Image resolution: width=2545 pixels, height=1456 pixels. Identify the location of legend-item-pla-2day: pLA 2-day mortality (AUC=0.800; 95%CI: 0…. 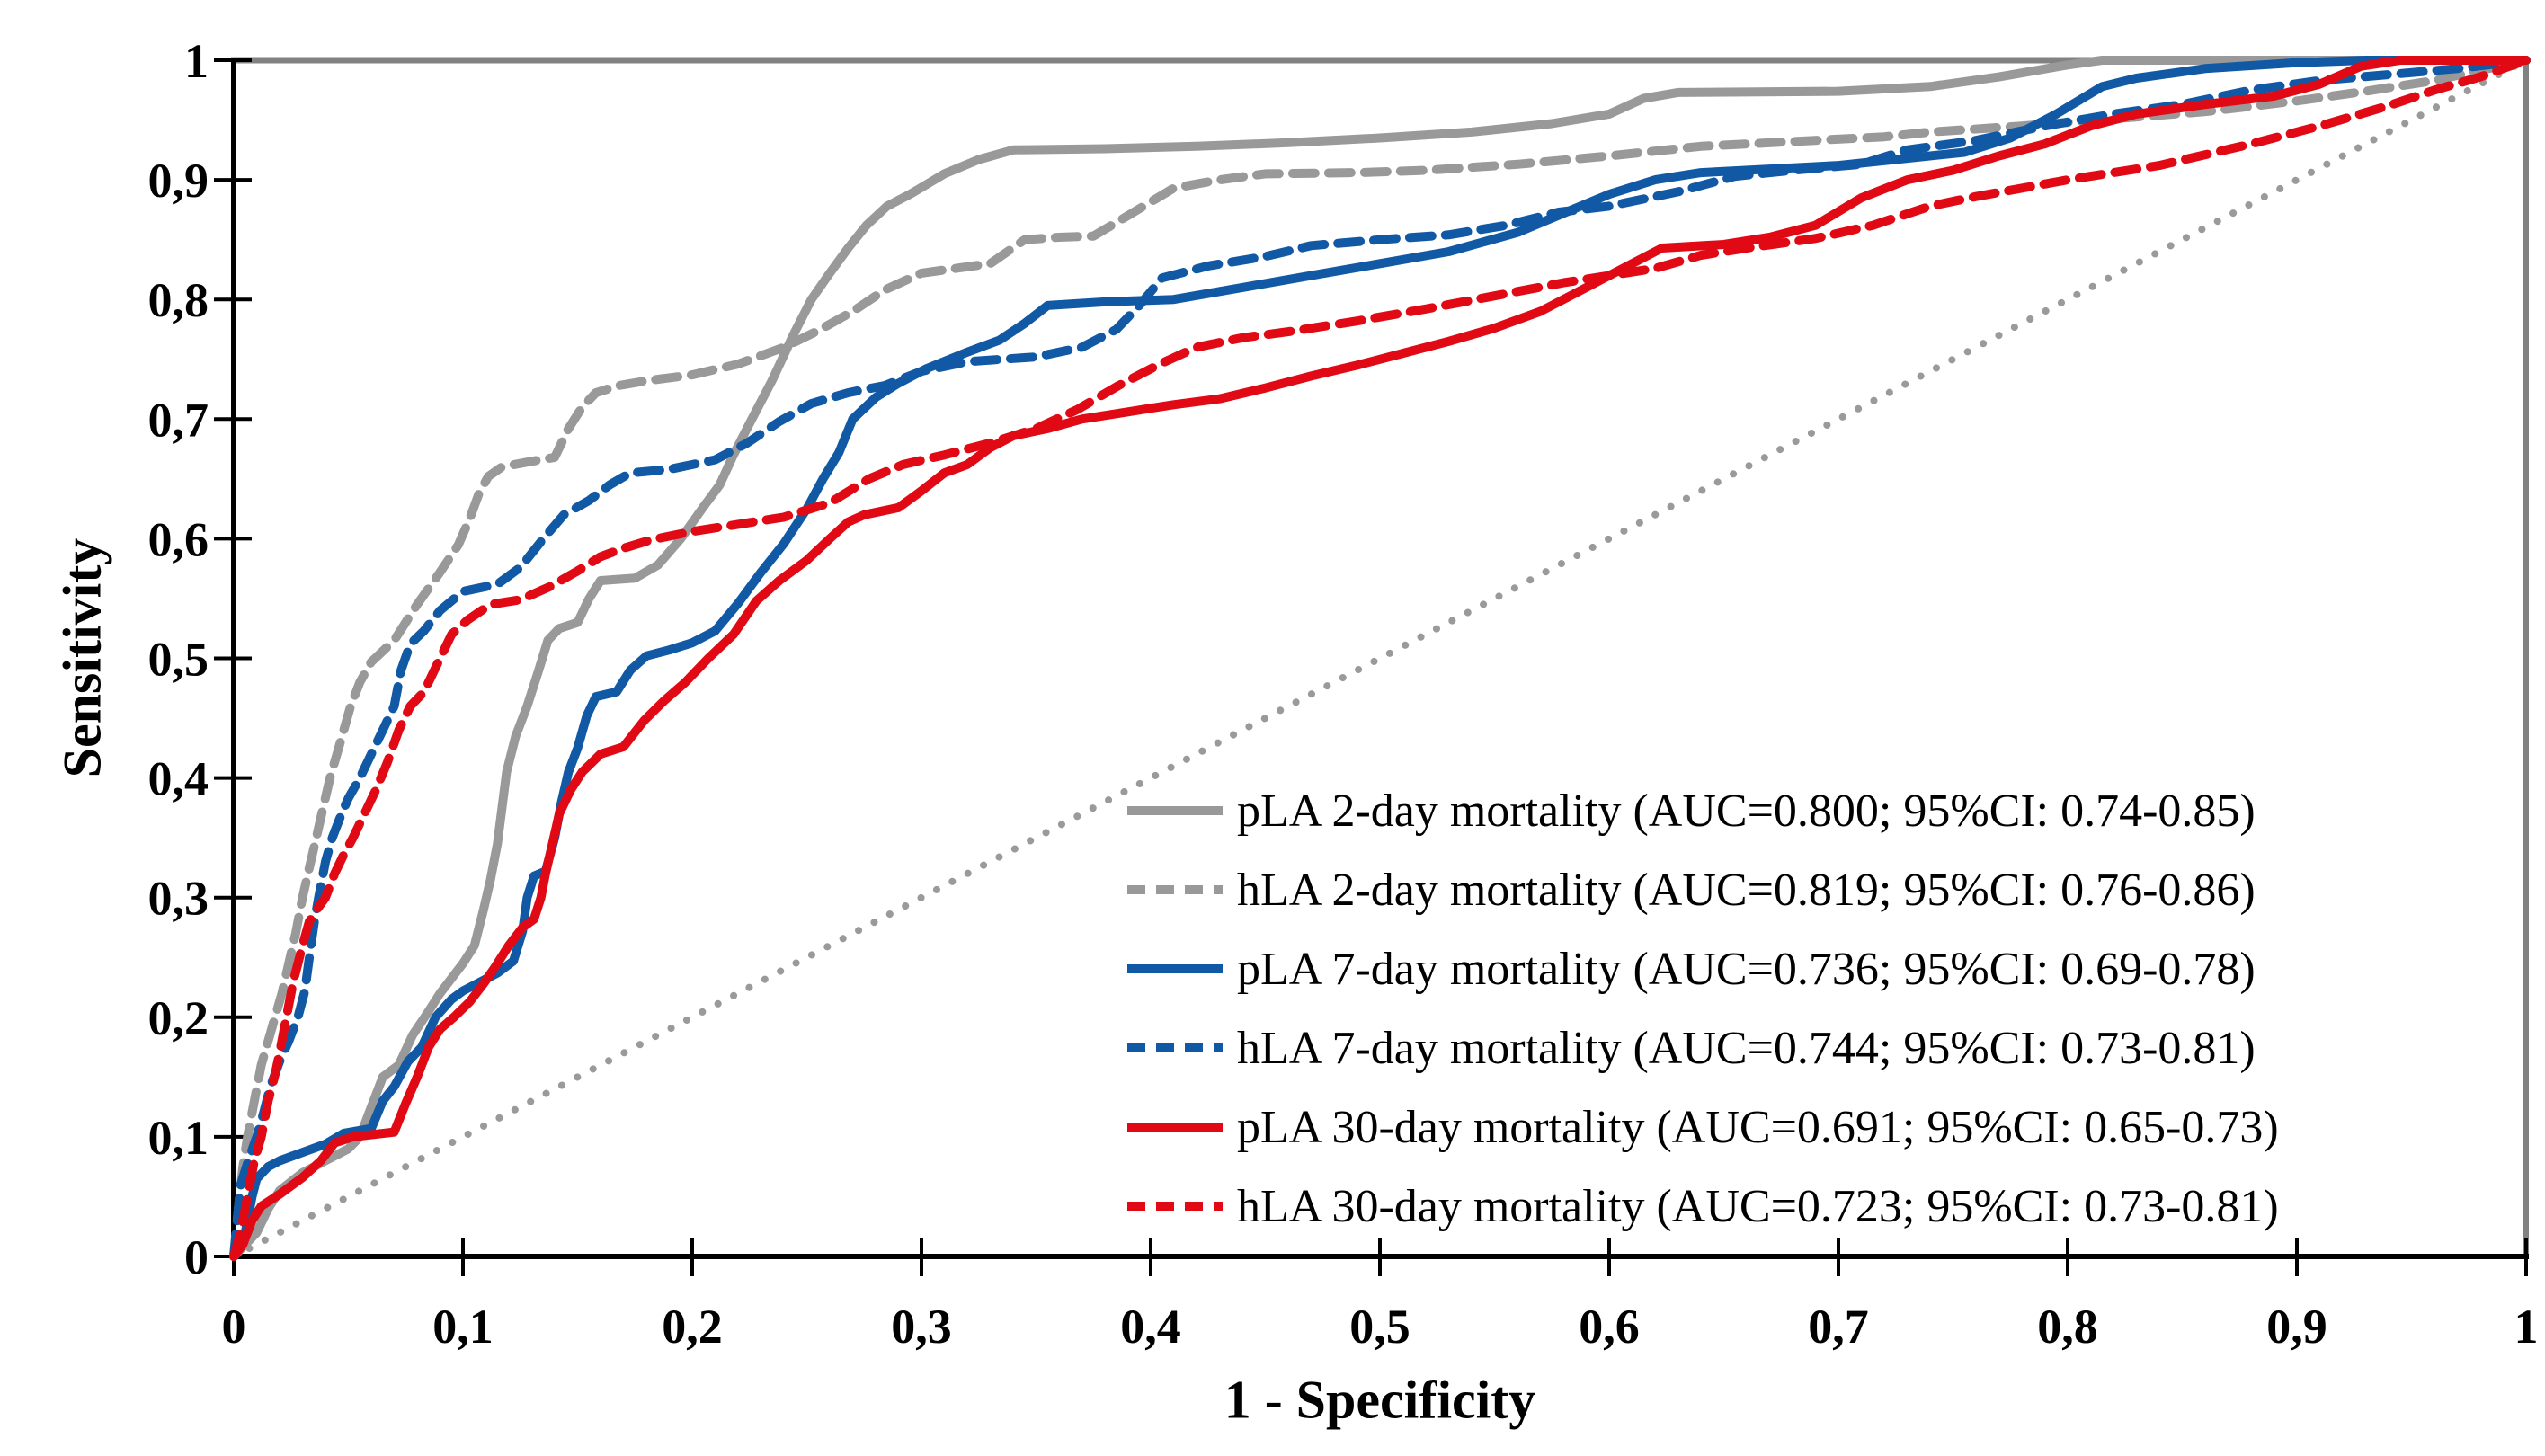
(1691, 811).